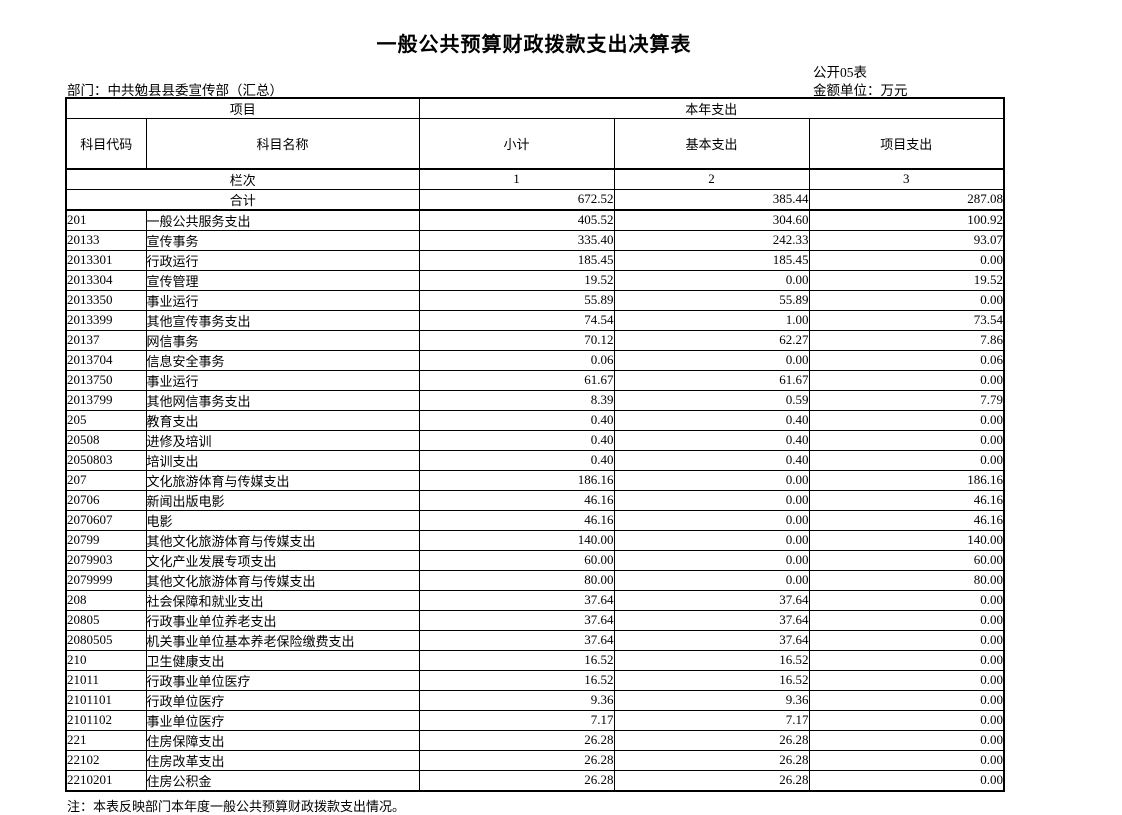  I want to click on subject-code-header: 科目代码, so click(106, 144).